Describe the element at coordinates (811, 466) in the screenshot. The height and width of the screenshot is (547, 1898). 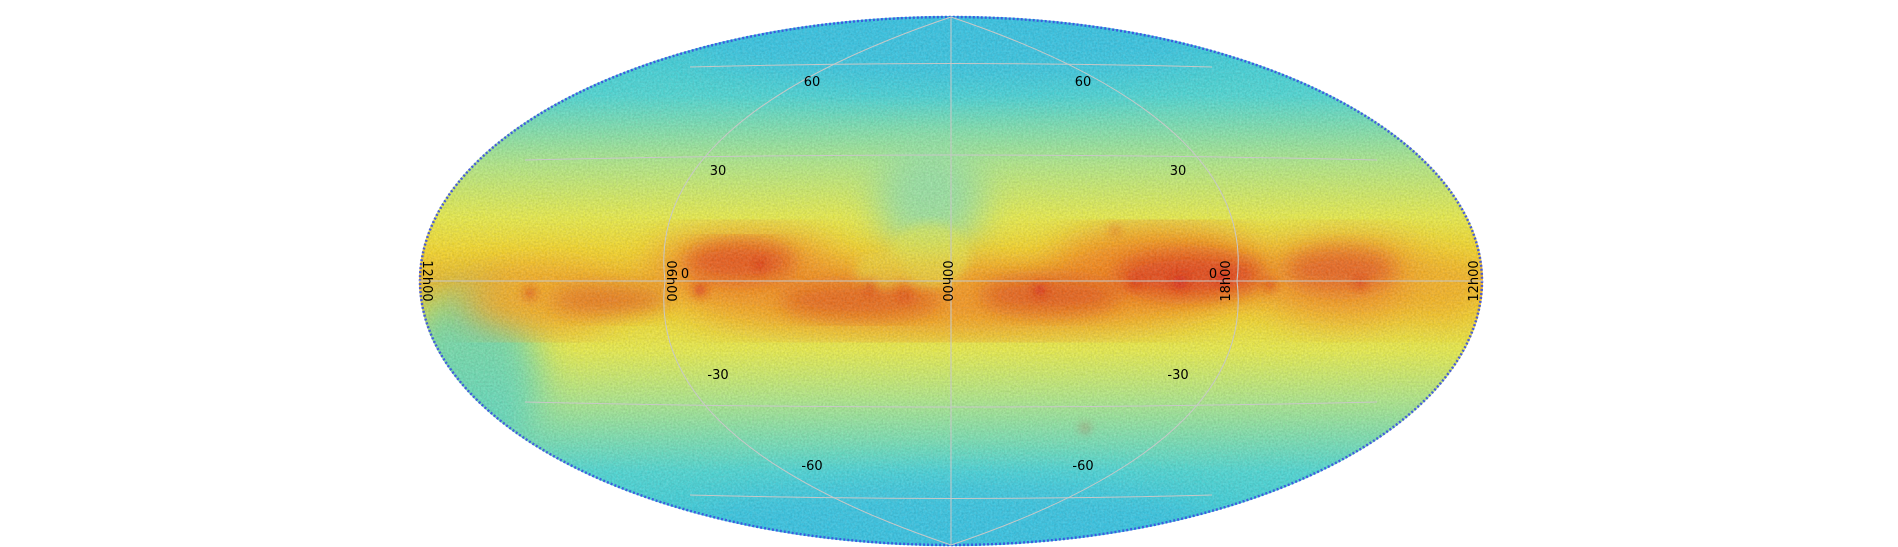
I see `lat-label-minus60-left: -60` at that location.